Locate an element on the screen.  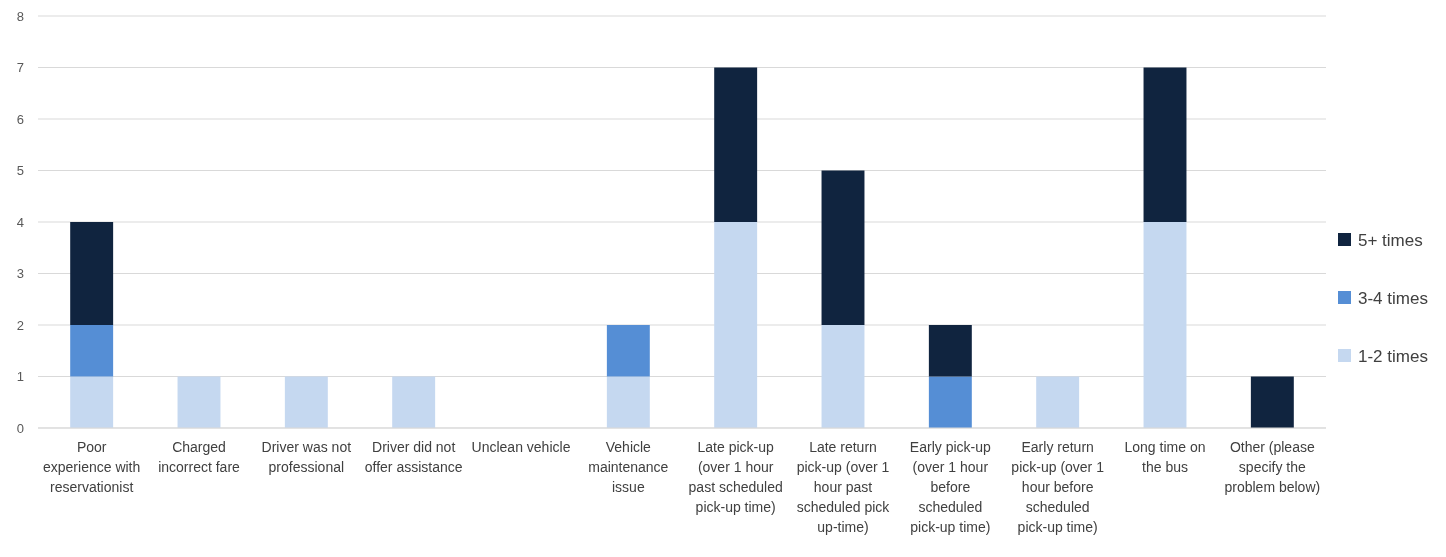
y-tick-label: 4 is located at coordinates (20, 222).